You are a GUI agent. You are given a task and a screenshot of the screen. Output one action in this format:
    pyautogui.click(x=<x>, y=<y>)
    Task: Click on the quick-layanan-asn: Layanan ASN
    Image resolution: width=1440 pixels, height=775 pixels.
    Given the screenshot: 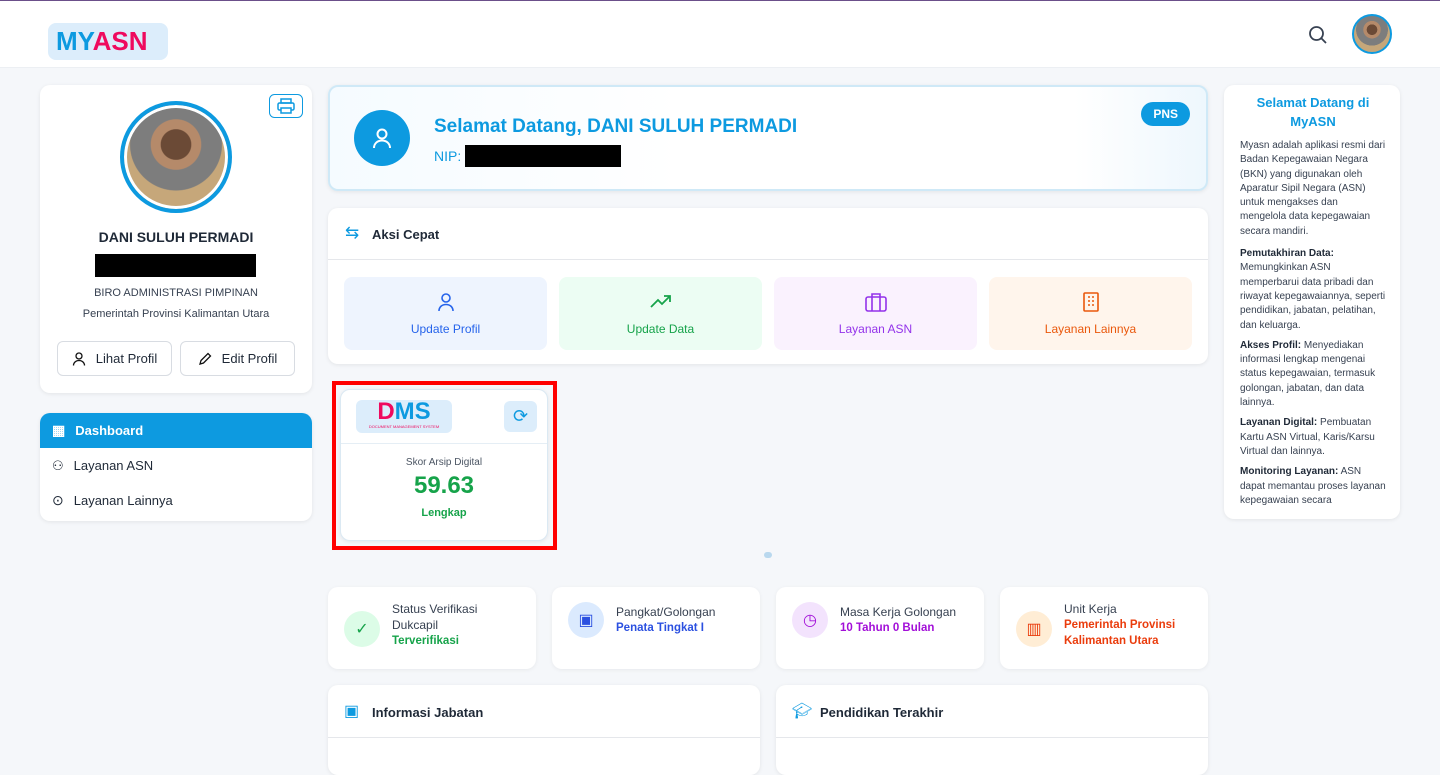 What is the action you would take?
    pyautogui.click(x=875, y=313)
    